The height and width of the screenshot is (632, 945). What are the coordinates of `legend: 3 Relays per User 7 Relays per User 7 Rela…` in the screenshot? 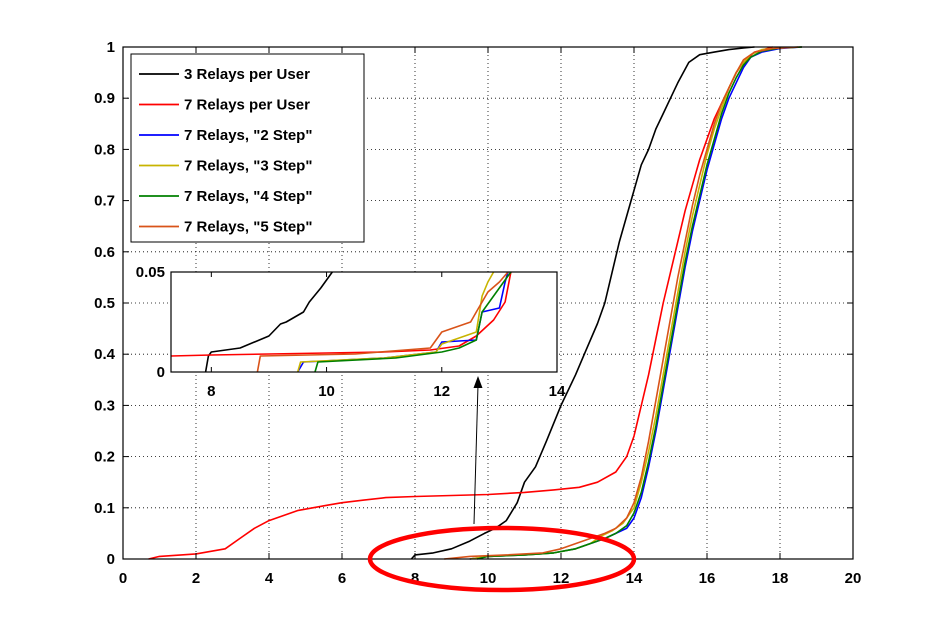 It's located at (247, 148).